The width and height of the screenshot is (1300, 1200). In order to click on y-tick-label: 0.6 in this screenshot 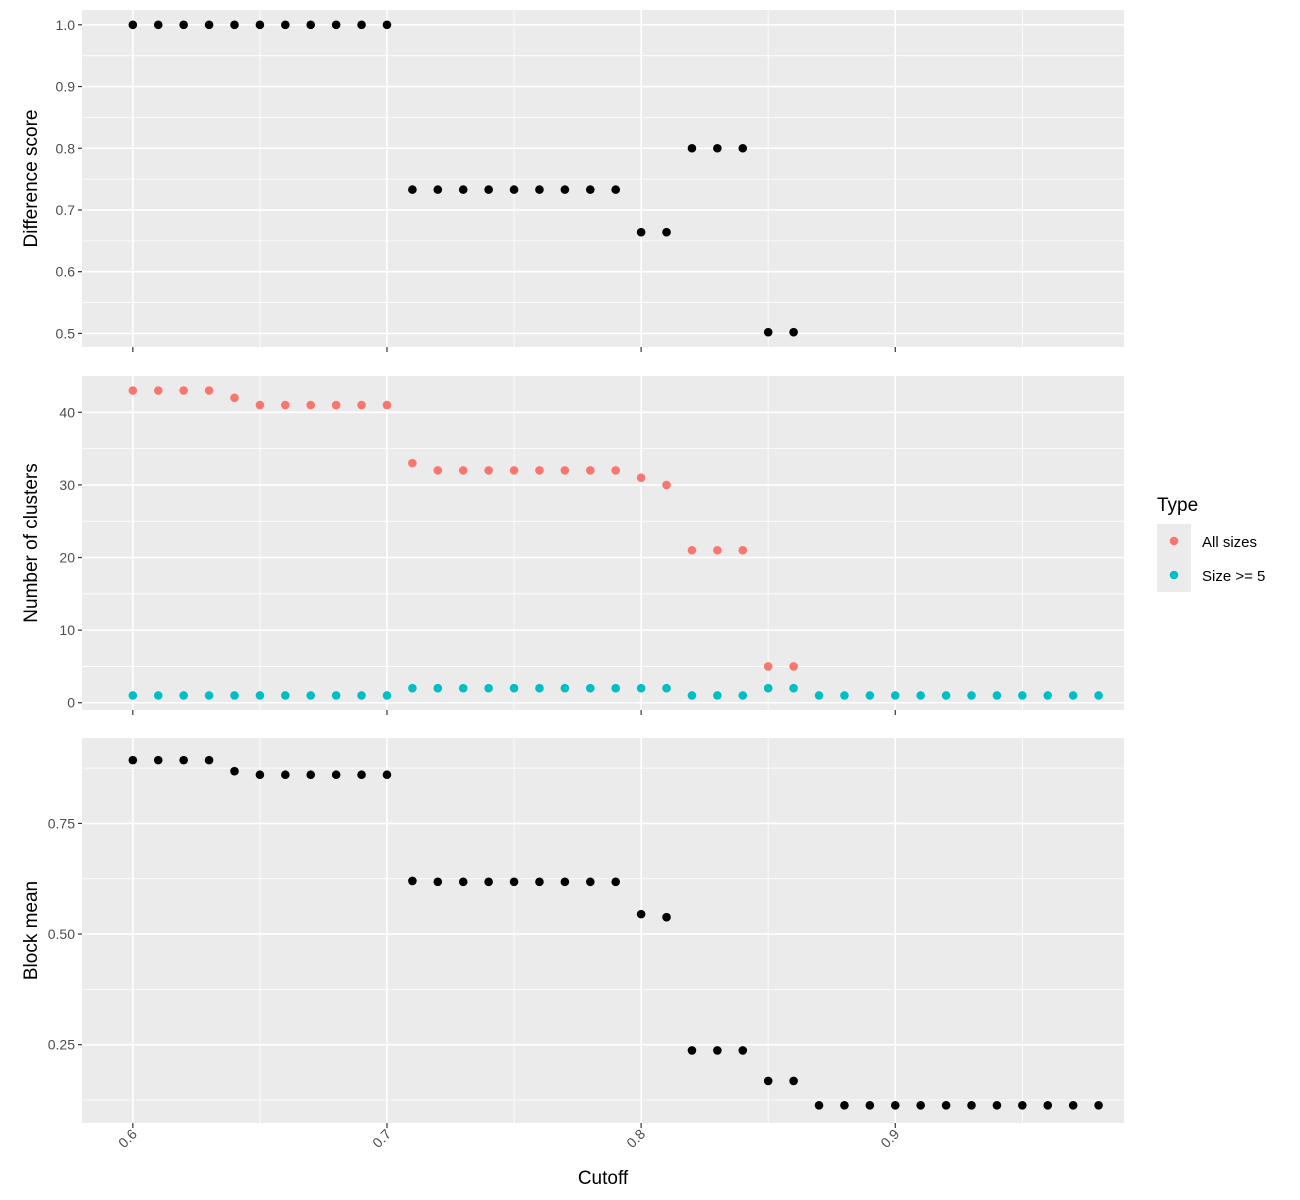, I will do `click(66, 272)`.